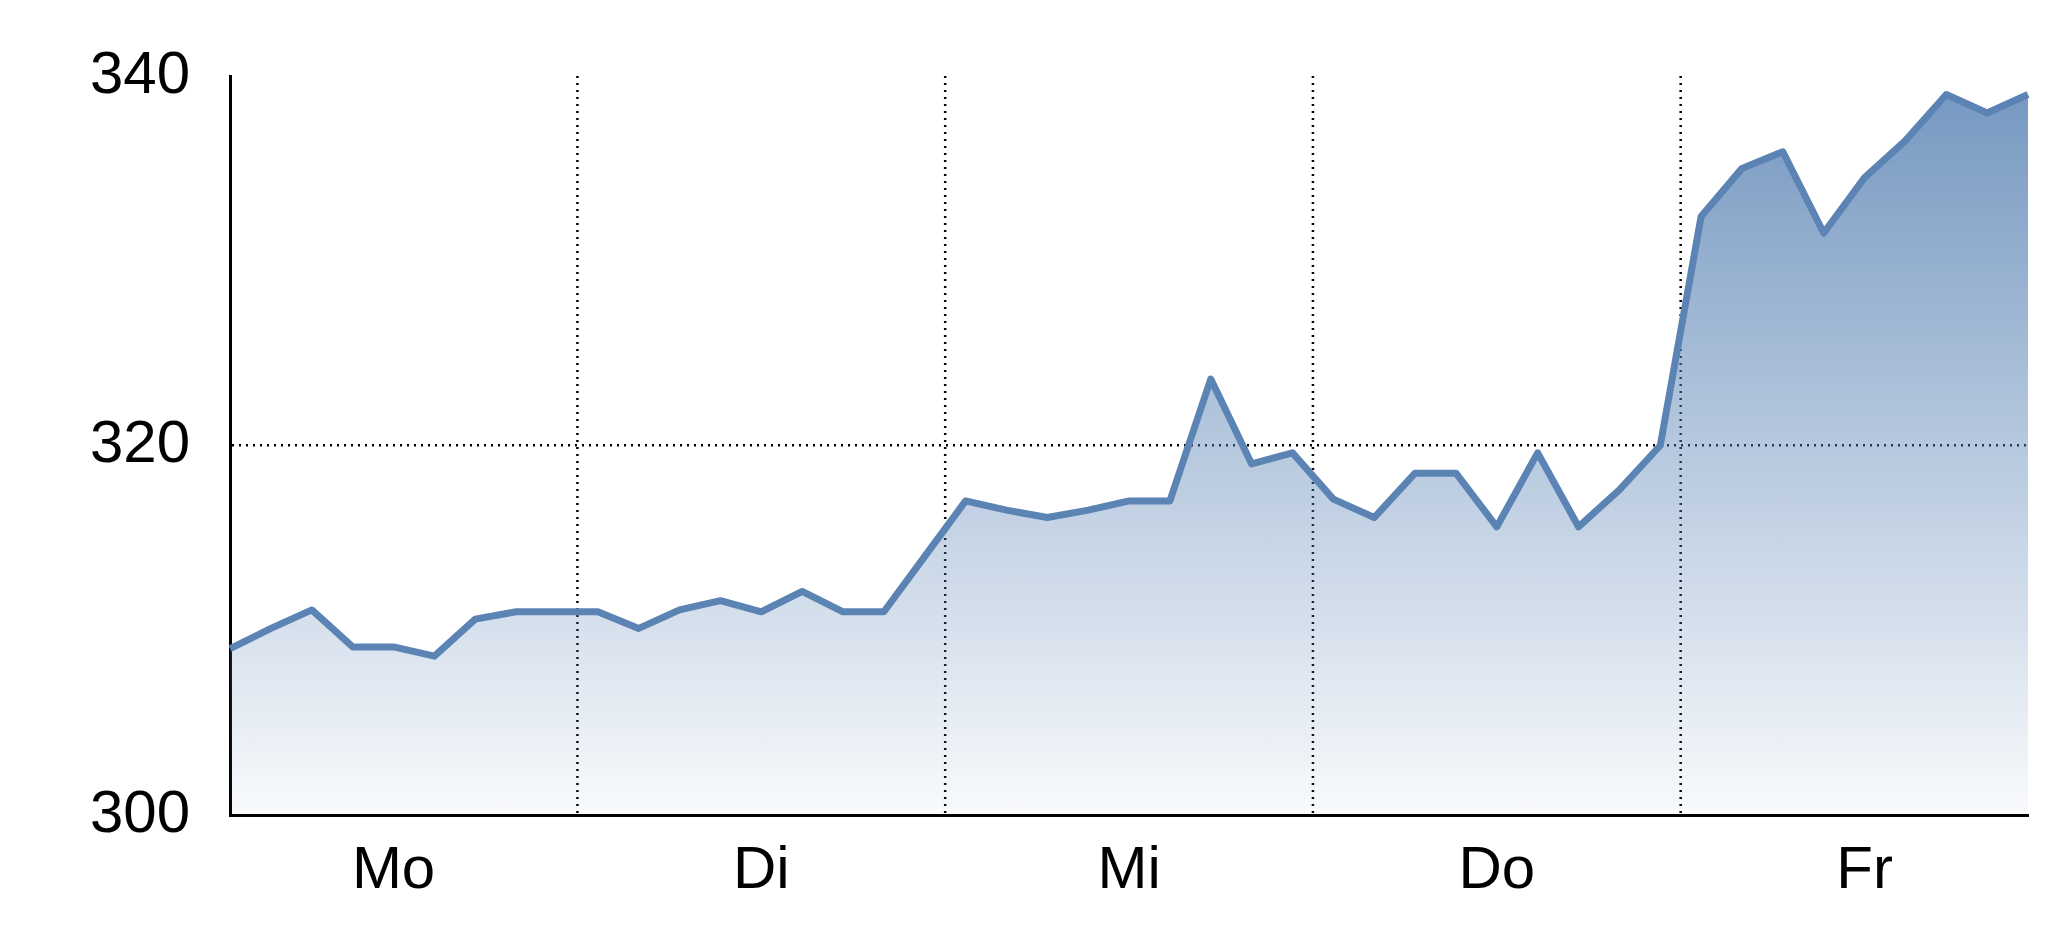  What do you see at coordinates (1864, 867) in the screenshot?
I see `x-tick-label: Fr` at bounding box center [1864, 867].